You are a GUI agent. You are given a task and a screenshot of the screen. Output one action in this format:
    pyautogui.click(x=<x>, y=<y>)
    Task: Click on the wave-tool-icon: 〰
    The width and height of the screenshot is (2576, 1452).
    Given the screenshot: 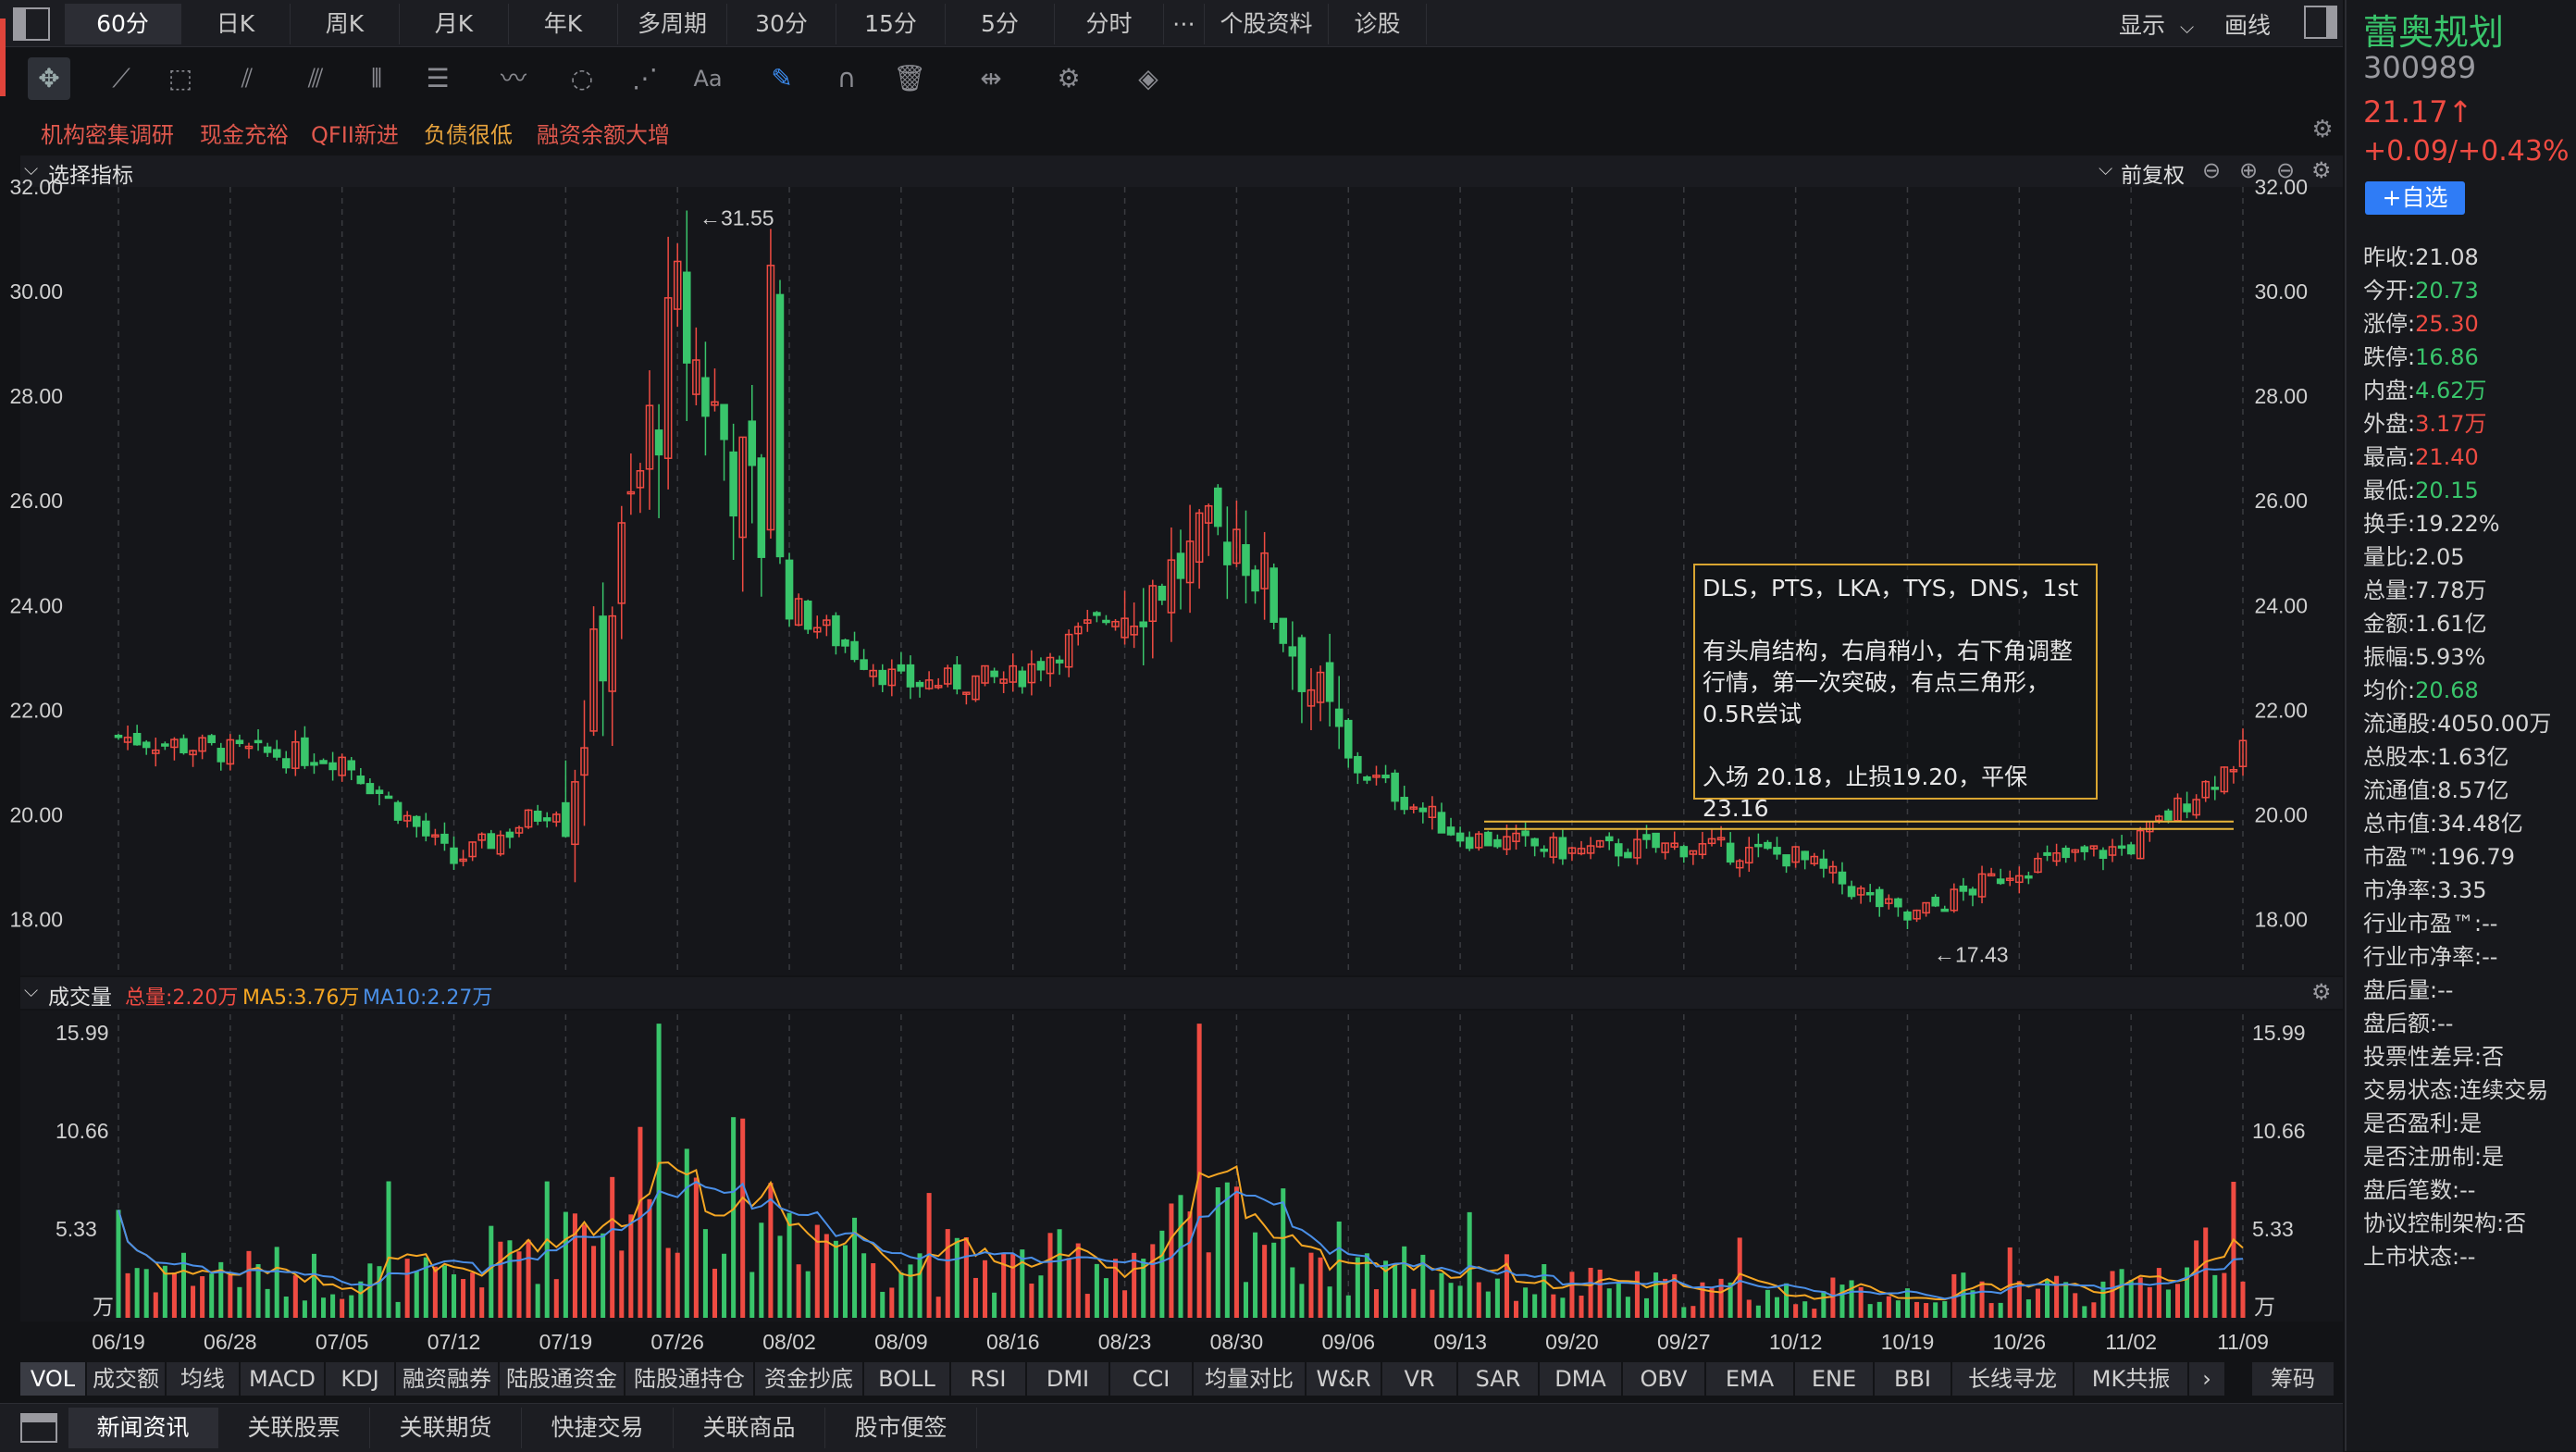 What is the action you would take?
    pyautogui.click(x=513, y=78)
    